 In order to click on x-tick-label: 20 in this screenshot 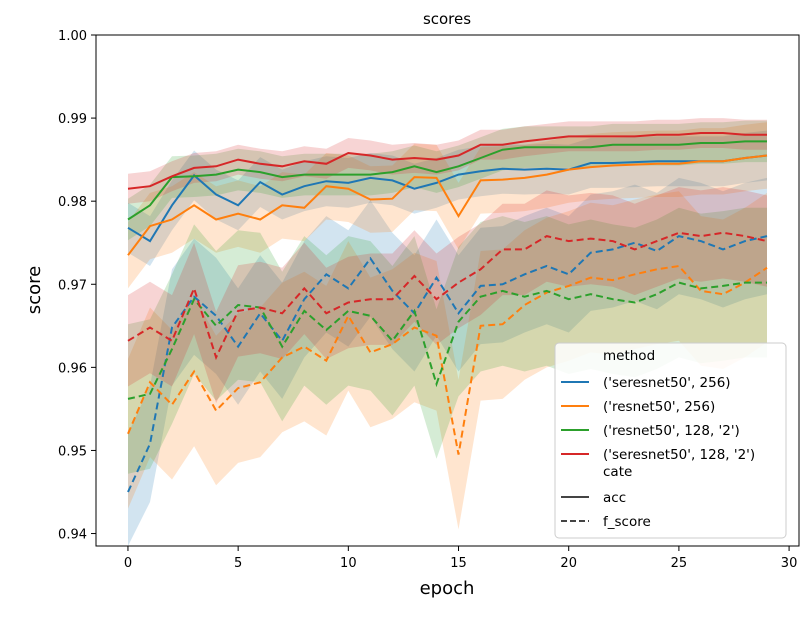, I will do `click(568, 563)`.